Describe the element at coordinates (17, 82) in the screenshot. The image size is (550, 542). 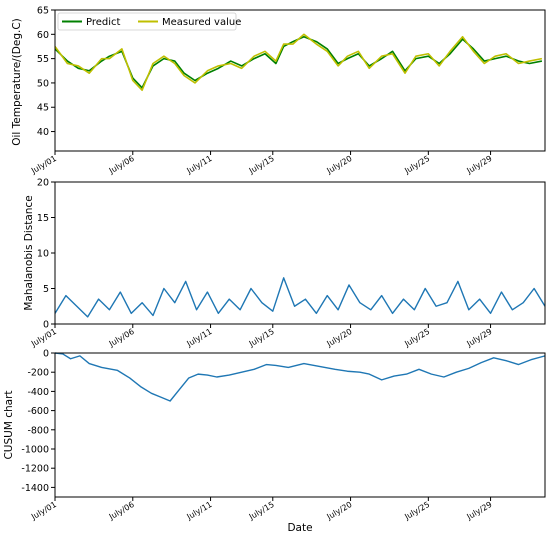
I see `y-axis-label: Oil Temperature/(Deg.C)` at that location.